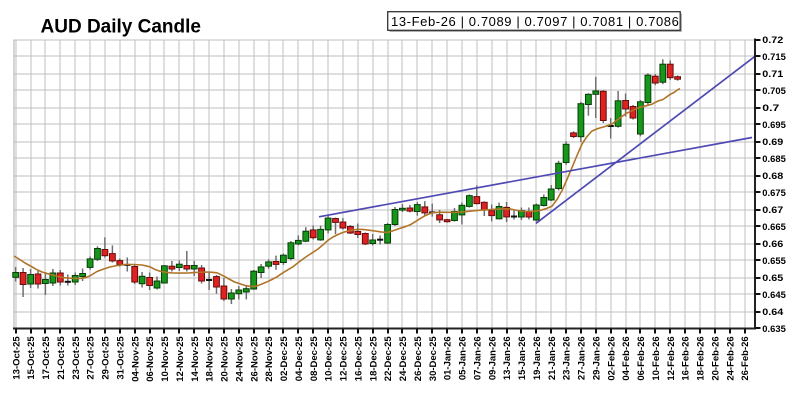 This screenshot has width=800, height=405. Describe the element at coordinates (195, 359) in the screenshot. I see `svg-text: 14-Nov-25` at that location.